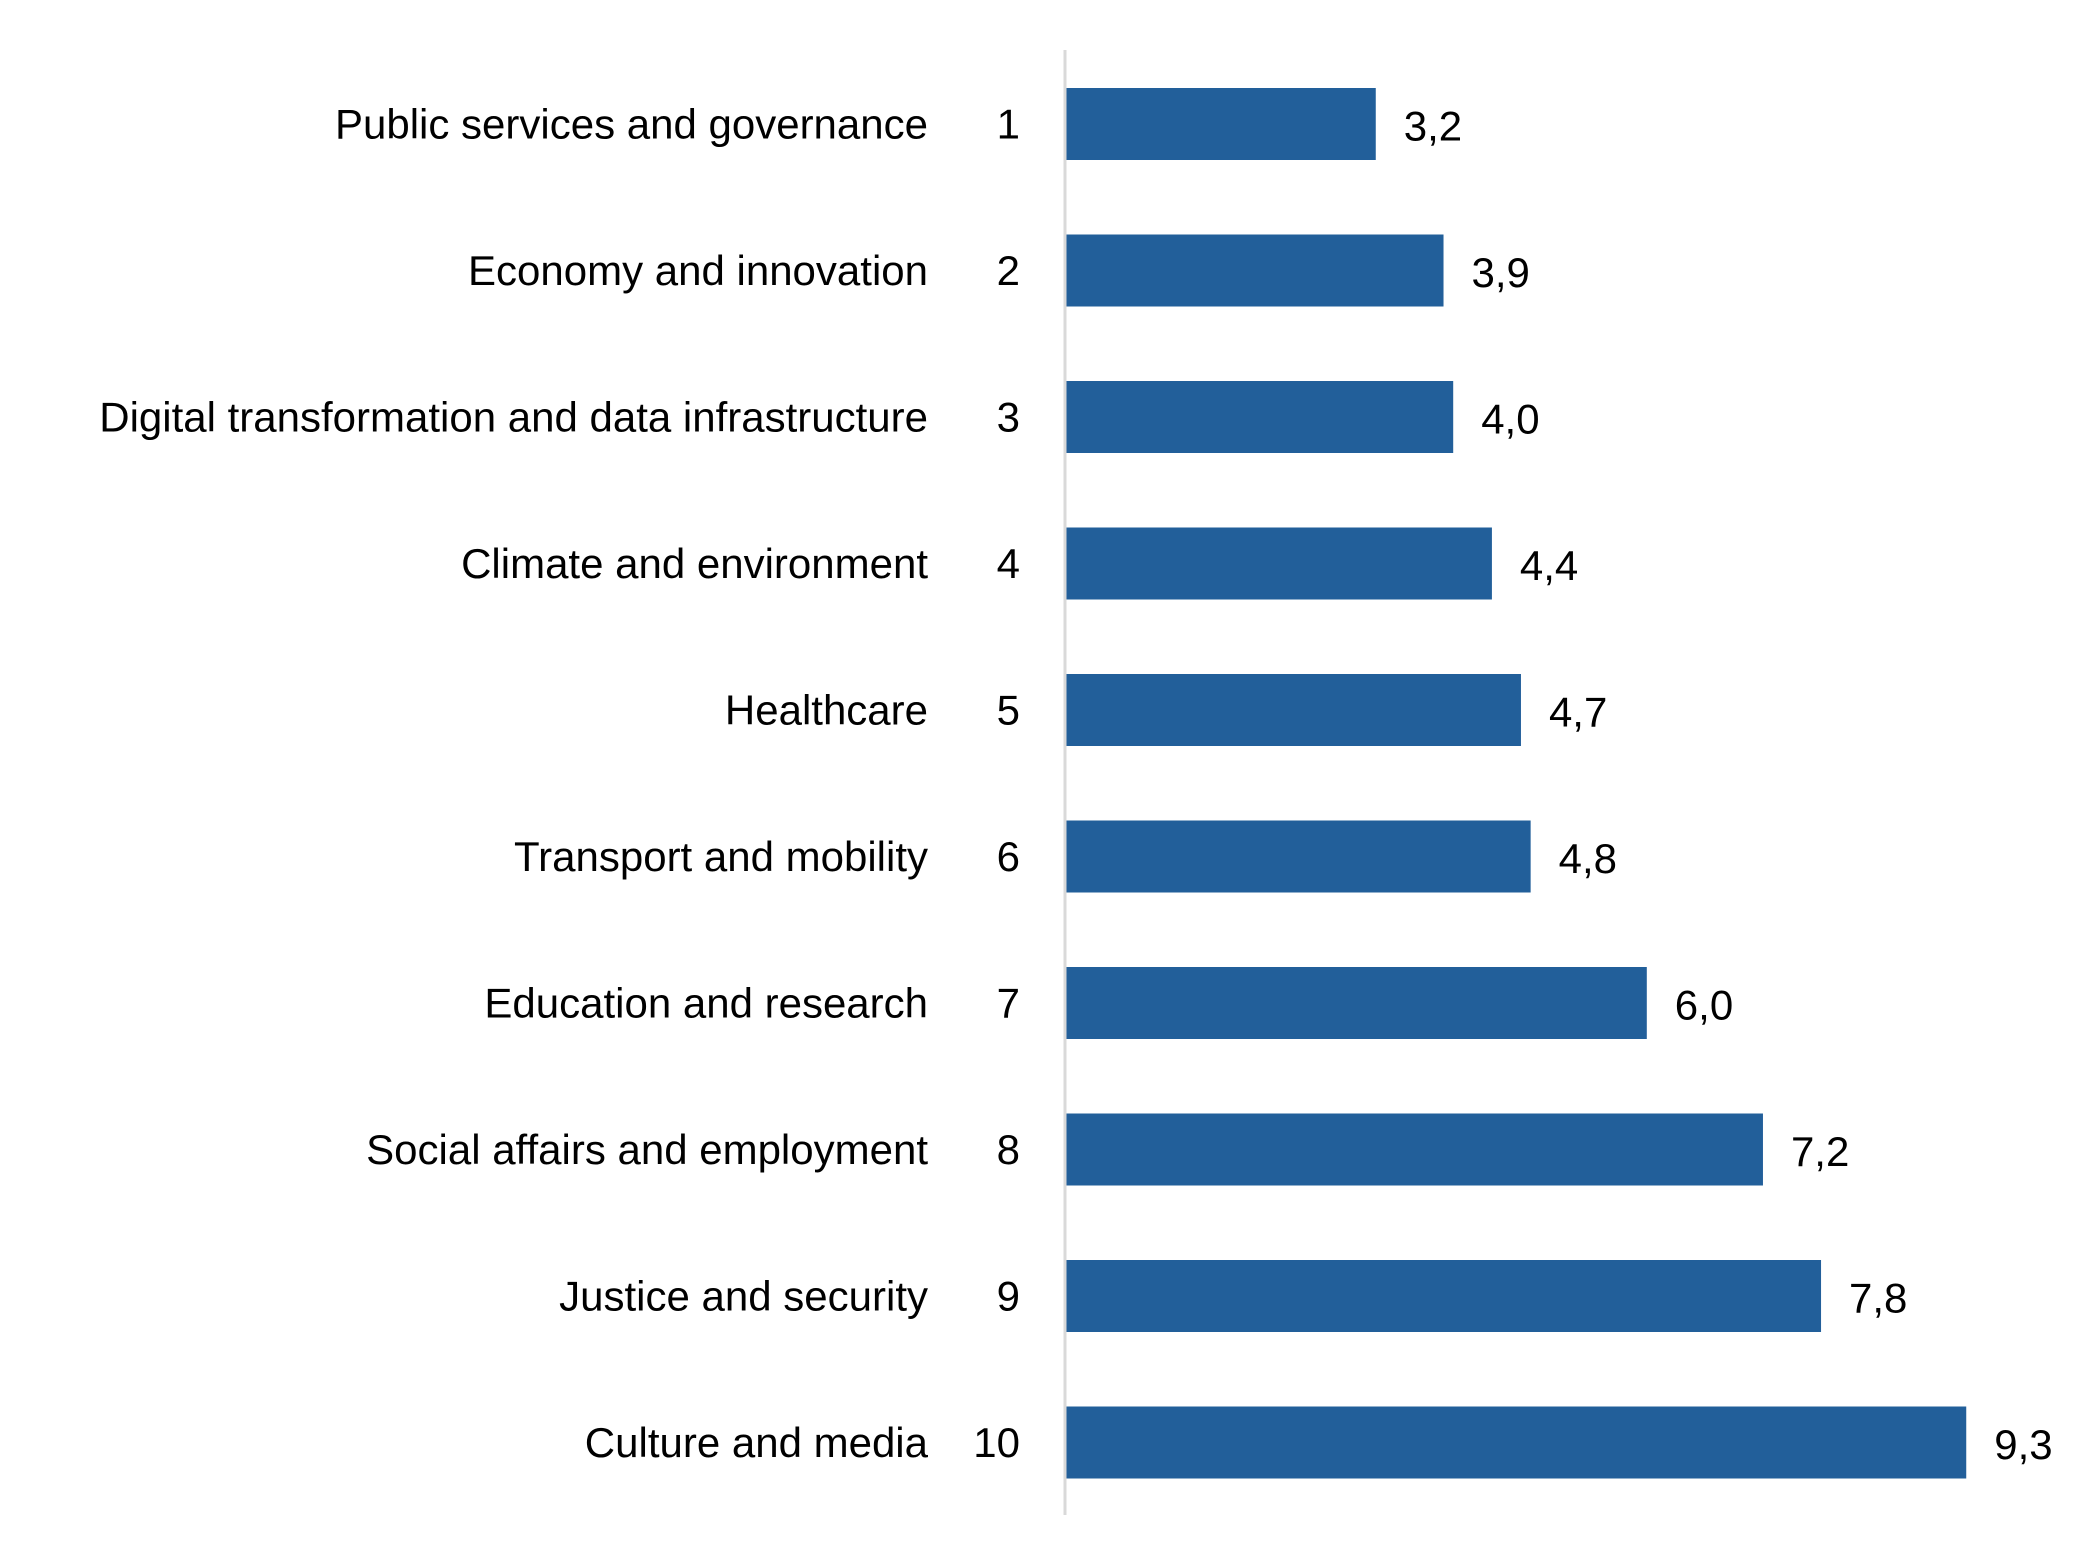 Image resolution: width=2079 pixels, height=1564 pixels. Describe the element at coordinates (1578, 712) in the screenshot. I see `value-label-5: 4,7` at that location.